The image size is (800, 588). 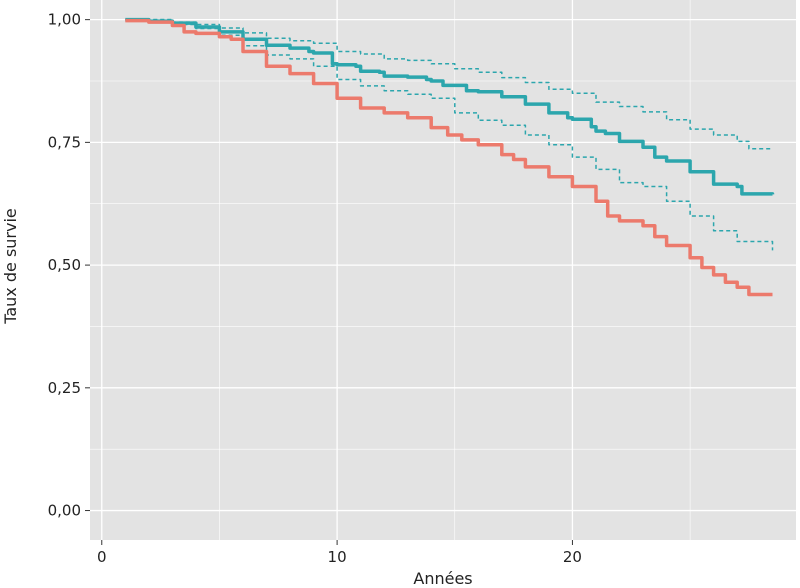 What do you see at coordinates (64, 20) in the screenshot?
I see `y-tick-label: 1,00` at bounding box center [64, 20].